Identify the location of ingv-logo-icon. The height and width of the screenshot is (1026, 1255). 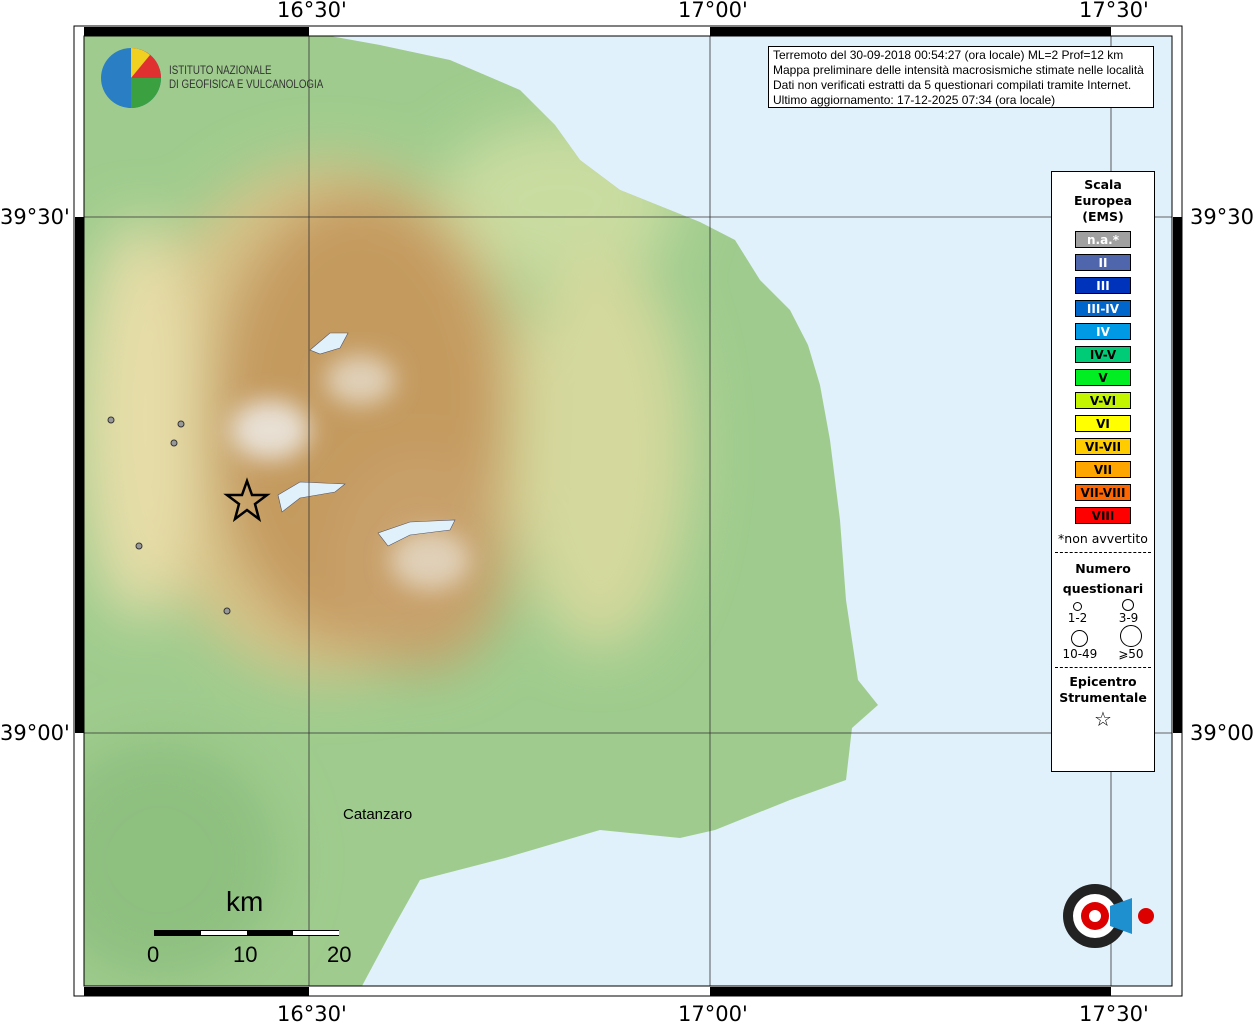
(131, 78).